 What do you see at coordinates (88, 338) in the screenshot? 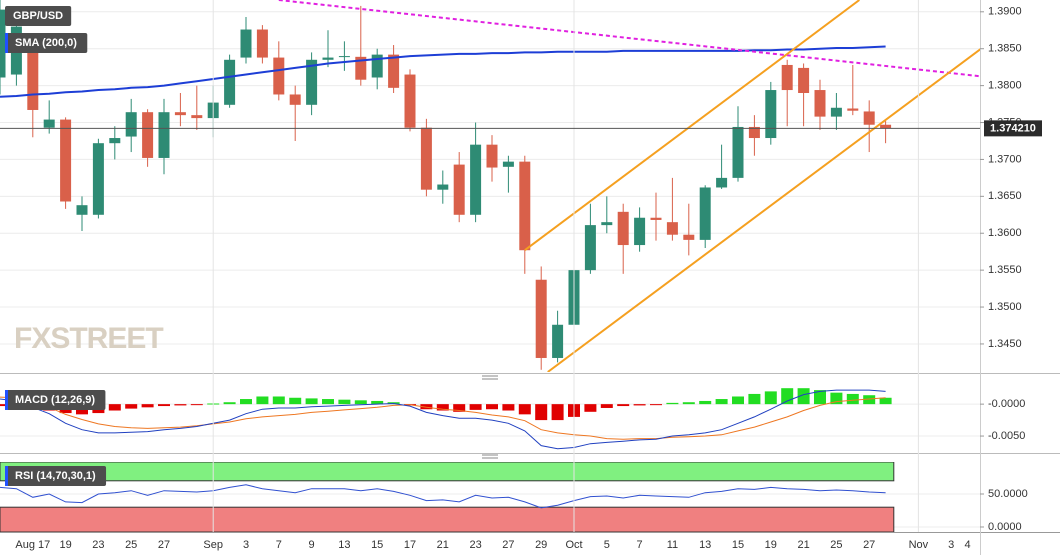
I see `watermark: FXSTREET` at bounding box center [88, 338].